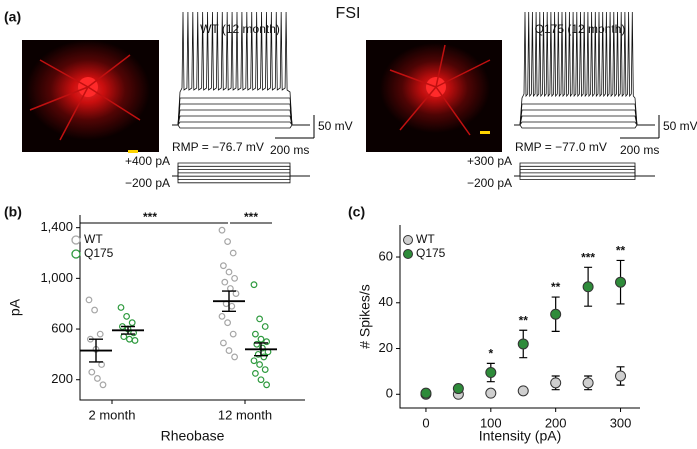 This screenshot has height=449, width=697. Describe the element at coordinates (621, 422) in the screenshot. I see `x-tick-label: 300` at that location.